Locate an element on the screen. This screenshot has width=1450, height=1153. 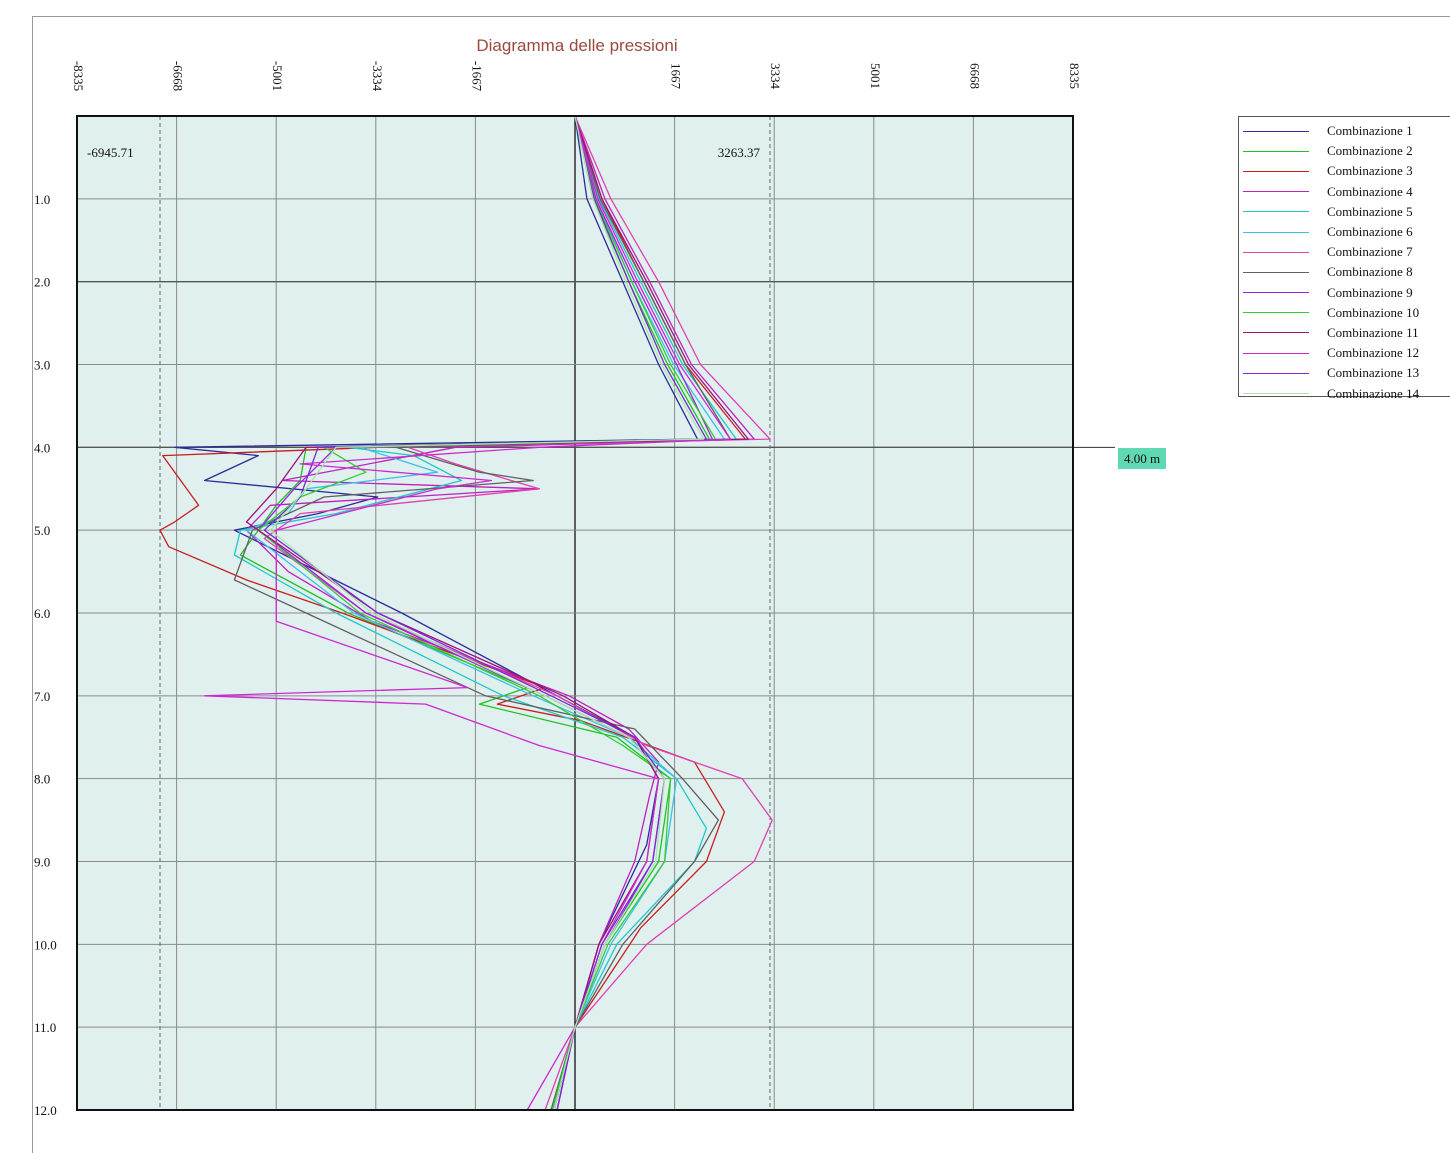
depth-marker-label: 4.00 m is located at coordinates (1142, 458).